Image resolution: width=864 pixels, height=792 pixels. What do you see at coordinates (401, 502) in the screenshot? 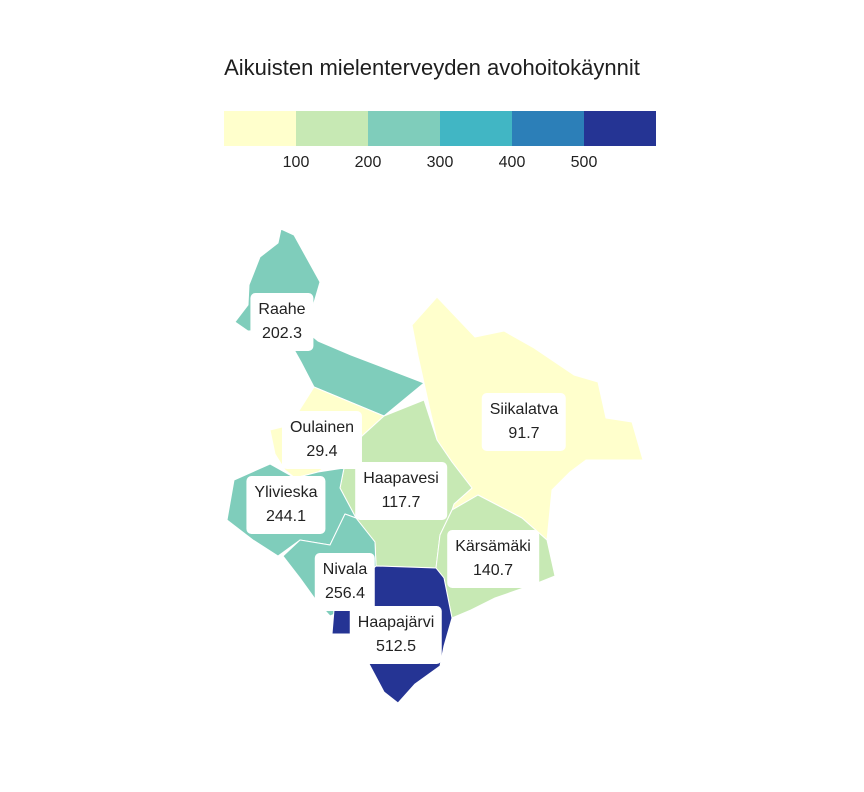
I see `region-value: 117.7` at bounding box center [401, 502].